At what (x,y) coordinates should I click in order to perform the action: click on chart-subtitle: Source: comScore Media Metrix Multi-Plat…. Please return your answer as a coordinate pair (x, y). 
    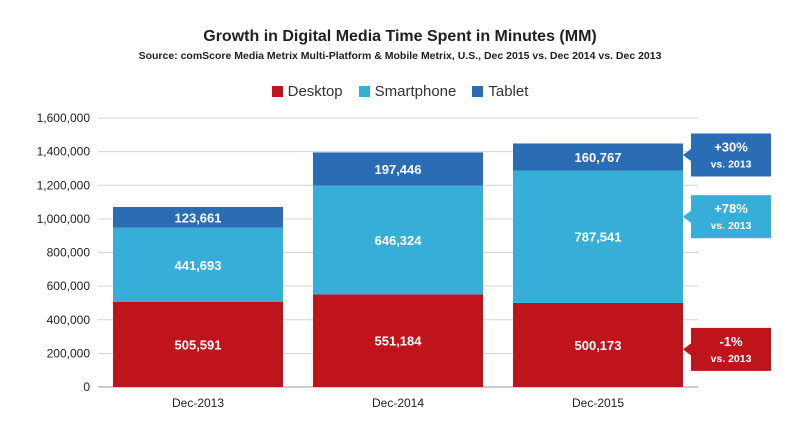
    Looking at the image, I should click on (400, 56).